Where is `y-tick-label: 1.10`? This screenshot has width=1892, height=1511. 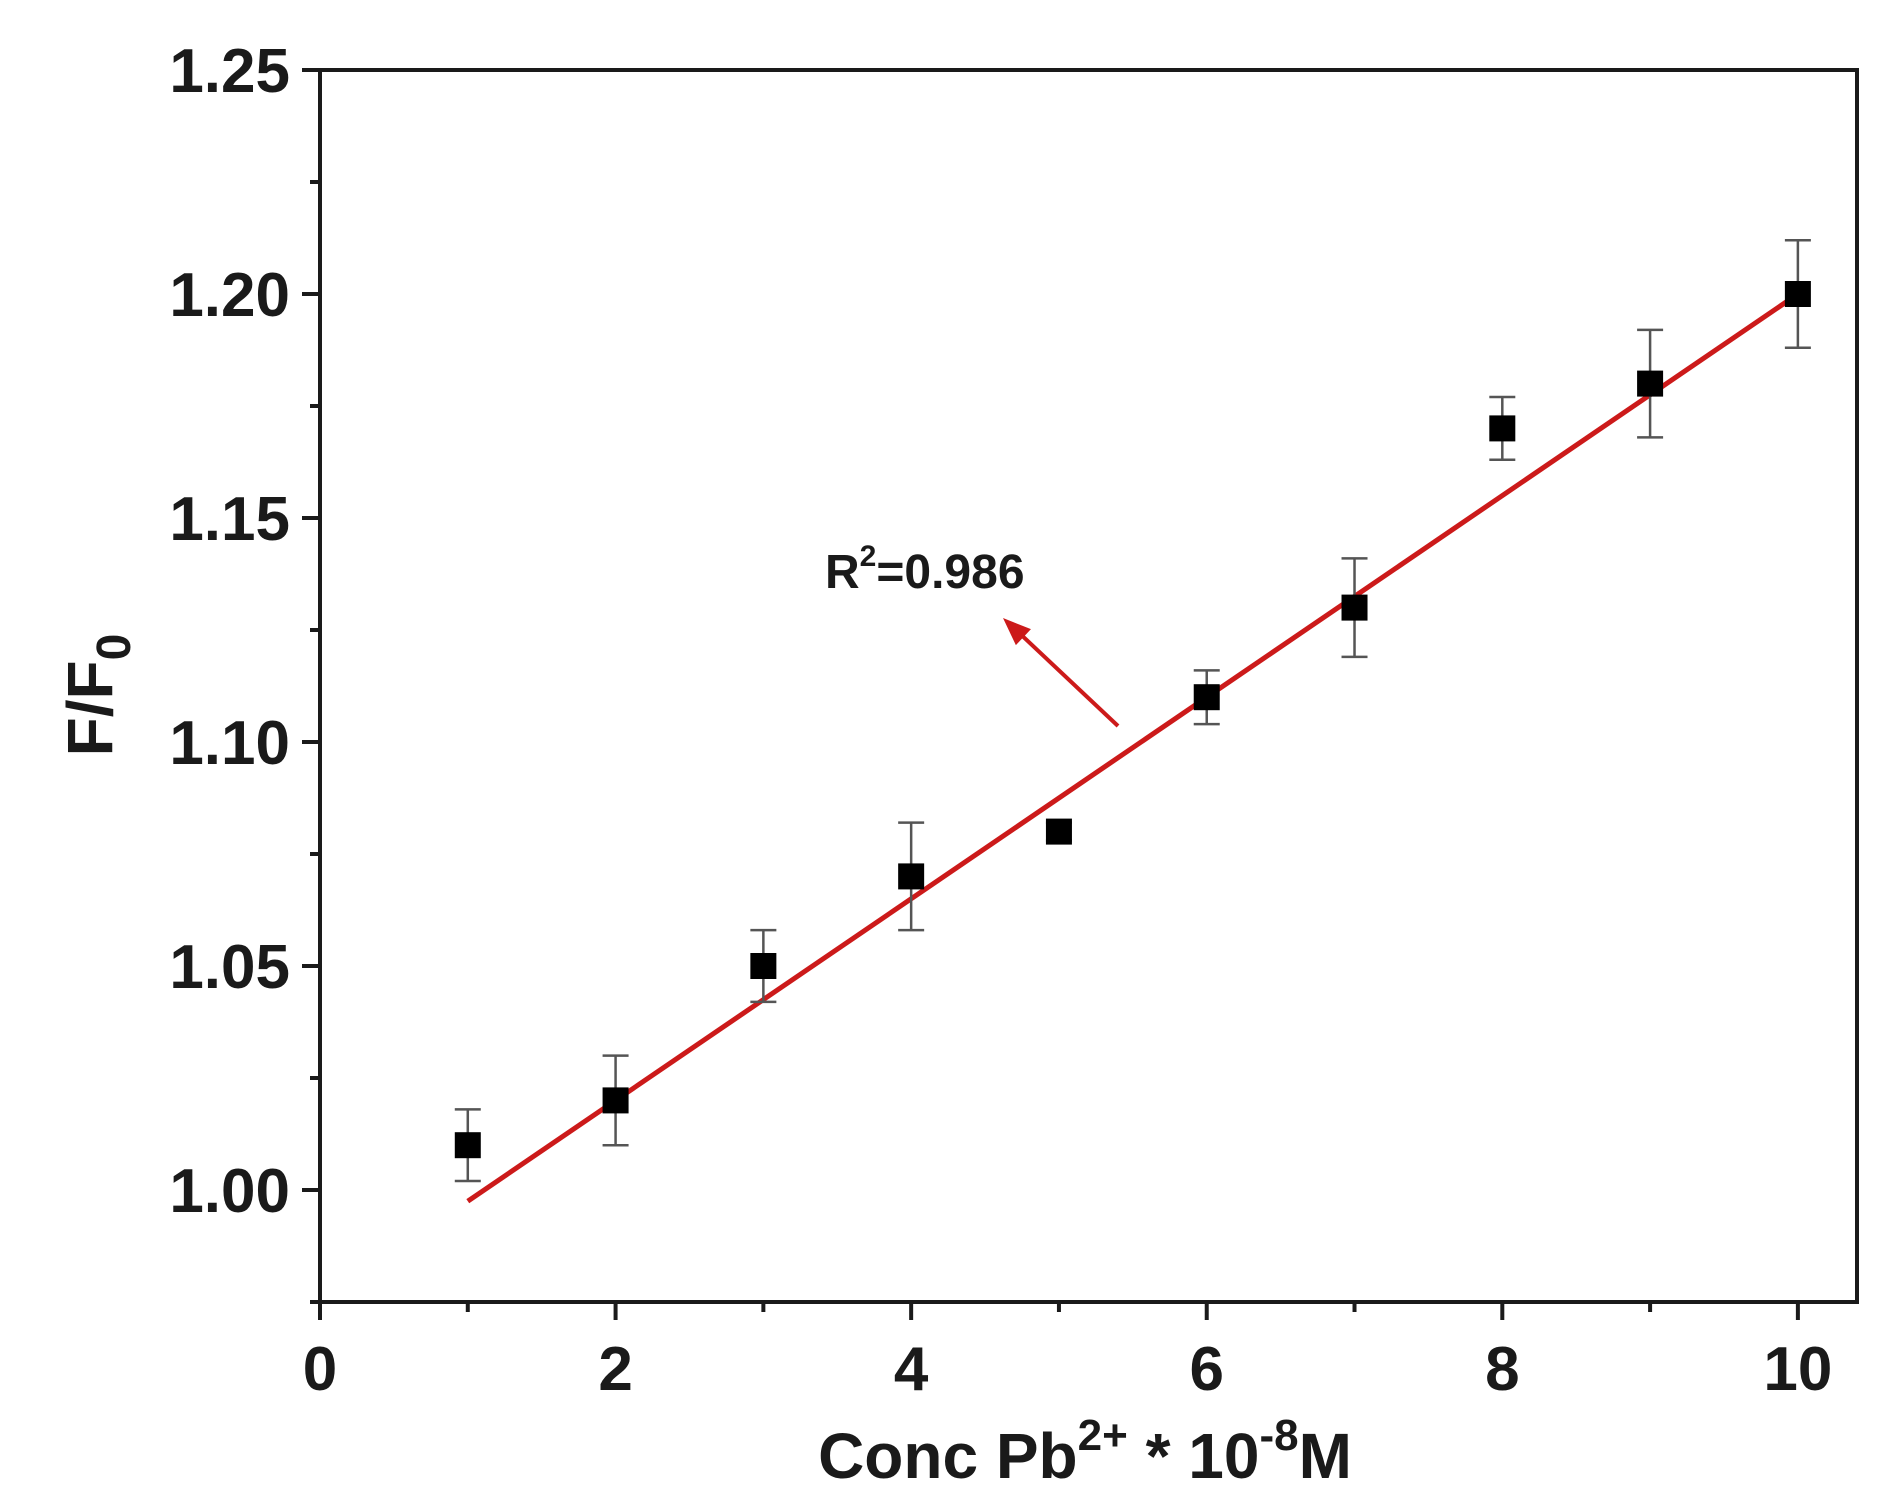 y-tick-label: 1.10 is located at coordinates (229, 743).